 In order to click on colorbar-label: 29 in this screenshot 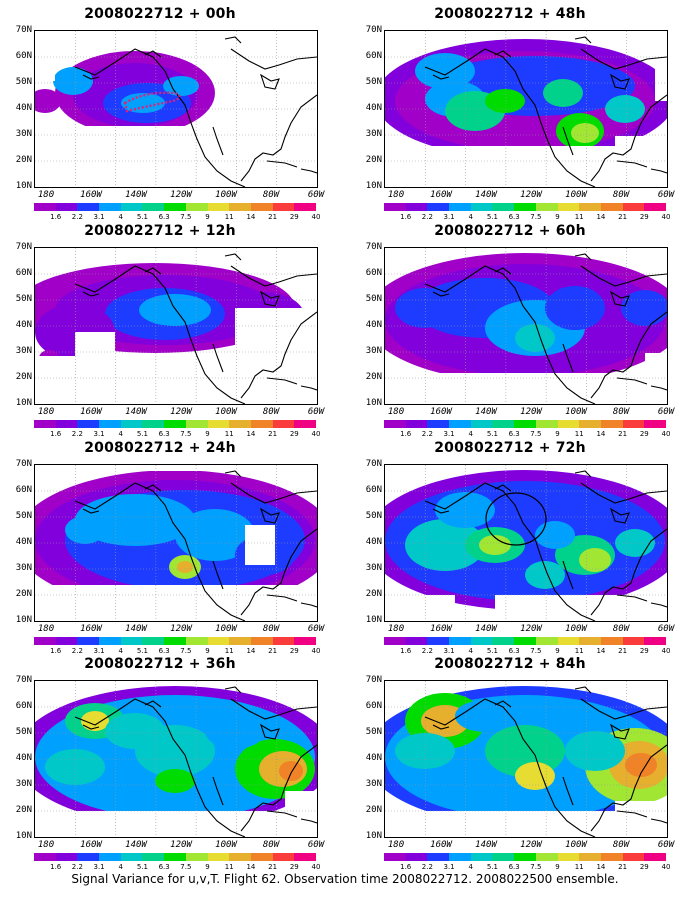, I will do `click(294, 434)`.